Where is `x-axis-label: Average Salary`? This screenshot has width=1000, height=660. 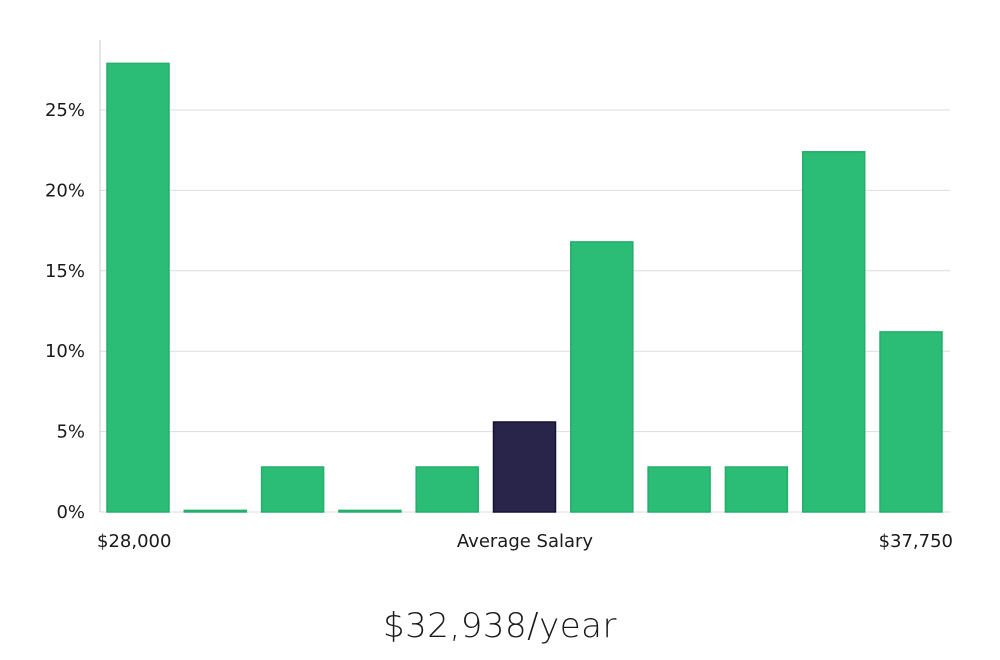 x-axis-label: Average Salary is located at coordinates (525, 541).